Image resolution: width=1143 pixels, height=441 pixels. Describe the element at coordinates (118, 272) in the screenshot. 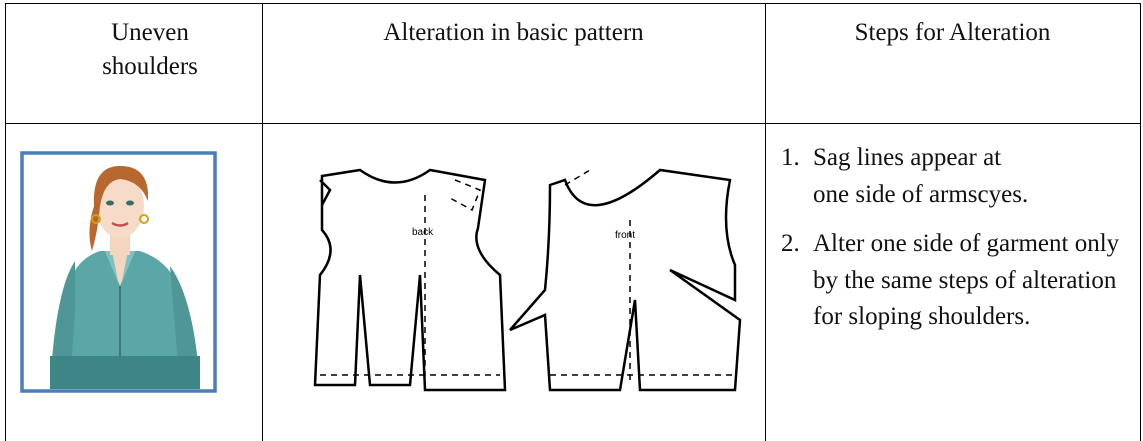

I see `illustration` at that location.